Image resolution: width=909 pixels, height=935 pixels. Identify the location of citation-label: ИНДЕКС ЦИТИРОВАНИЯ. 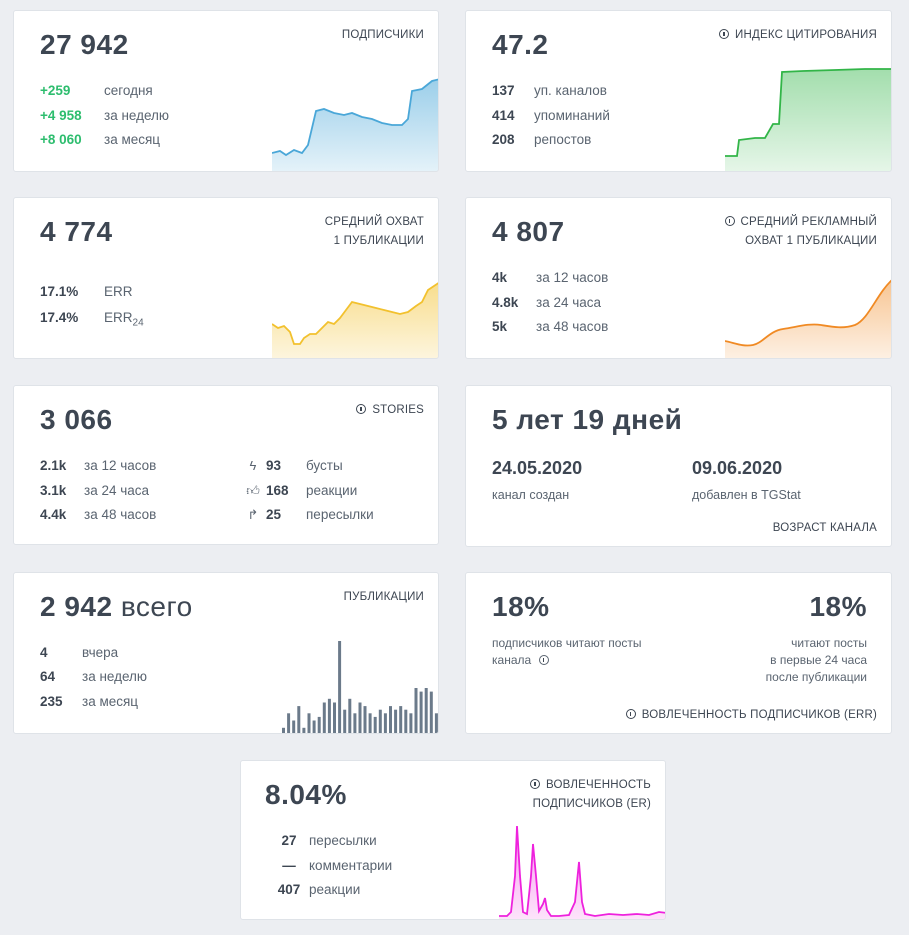
(798, 35).